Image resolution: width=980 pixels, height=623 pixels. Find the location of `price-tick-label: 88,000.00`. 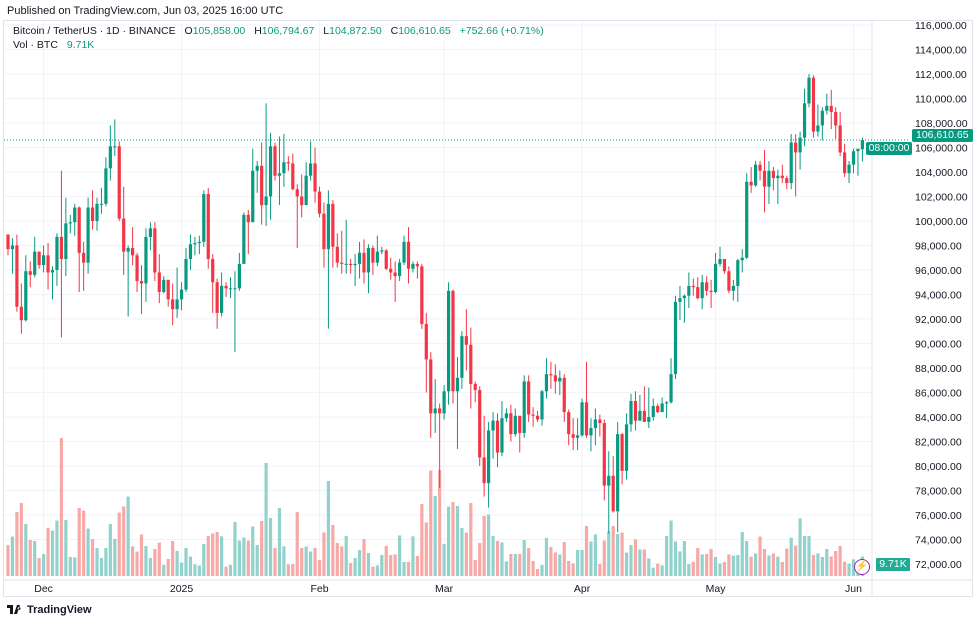

price-tick-label: 88,000.00 is located at coordinates (938, 369).